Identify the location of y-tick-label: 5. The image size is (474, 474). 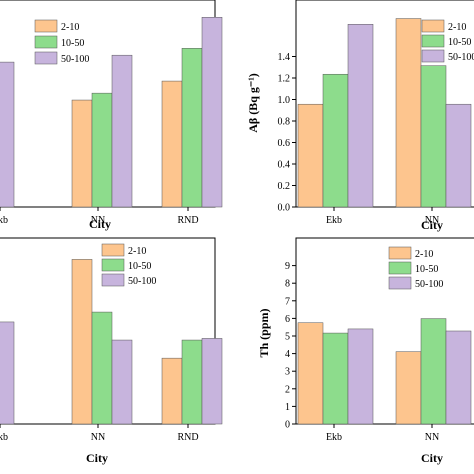
(287, 337).